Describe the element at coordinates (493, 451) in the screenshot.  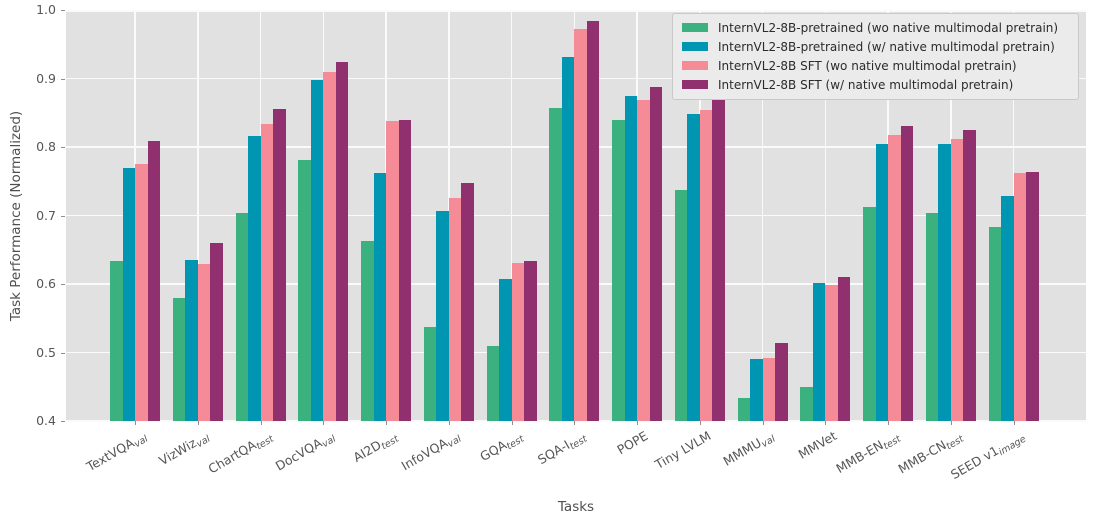
I see `x-tick-label-base: GQA` at that location.